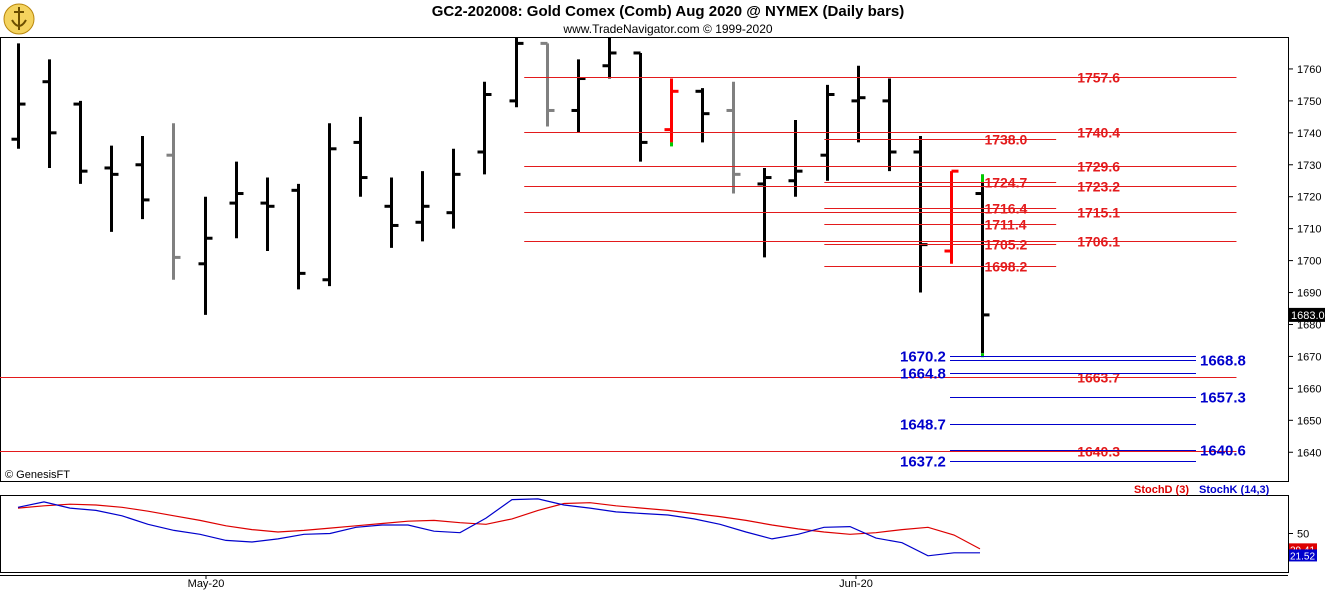  What do you see at coordinates (1098, 242) in the screenshot?
I see `red-level-label: 1706.1` at bounding box center [1098, 242].